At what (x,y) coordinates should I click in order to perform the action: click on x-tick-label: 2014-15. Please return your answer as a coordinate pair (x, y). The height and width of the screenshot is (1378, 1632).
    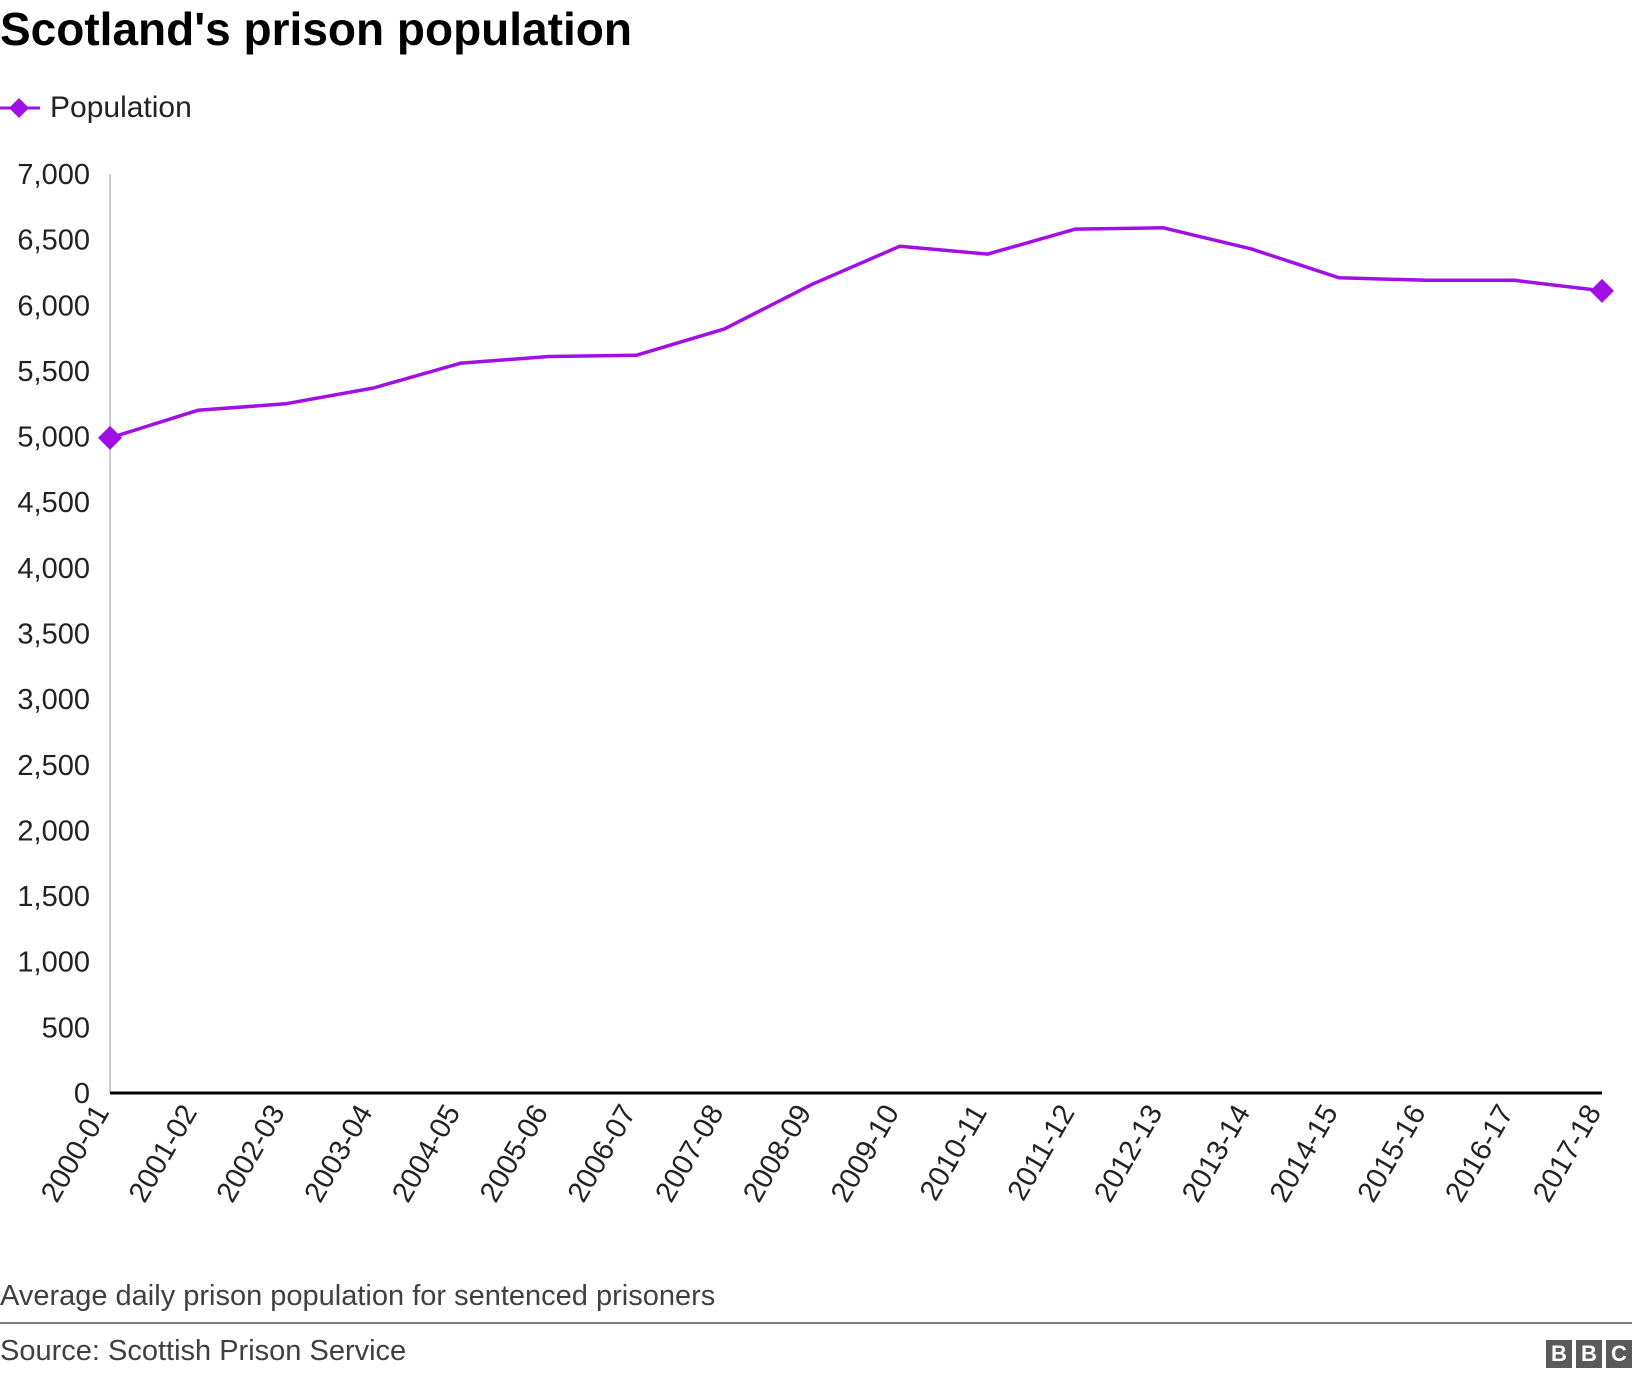
    Looking at the image, I should click on (1304, 1154).